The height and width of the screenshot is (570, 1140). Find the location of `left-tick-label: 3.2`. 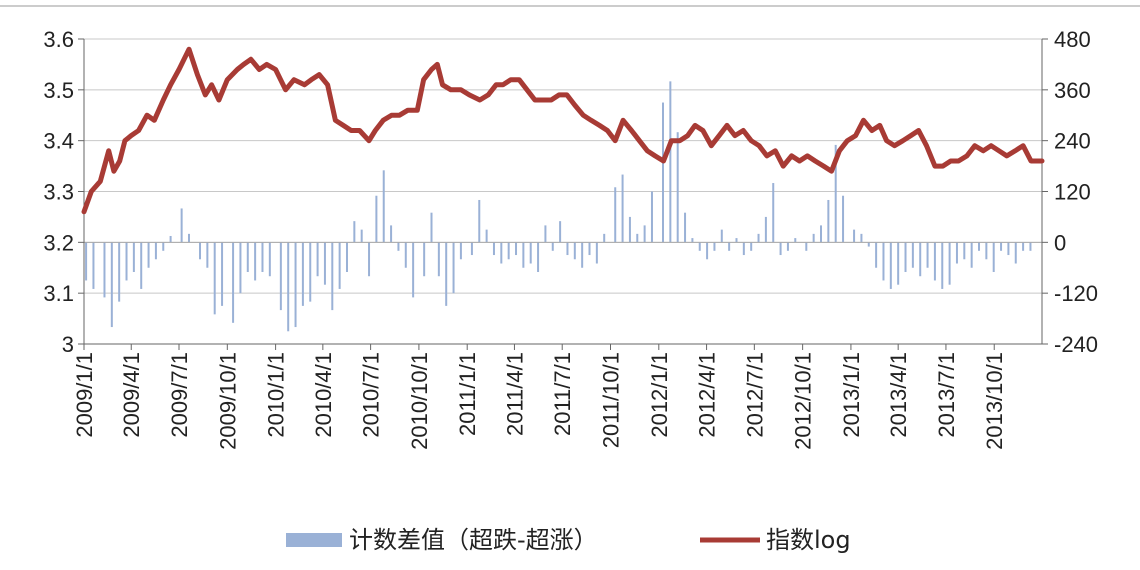

left-tick-label: 3.2 is located at coordinates (58, 242).